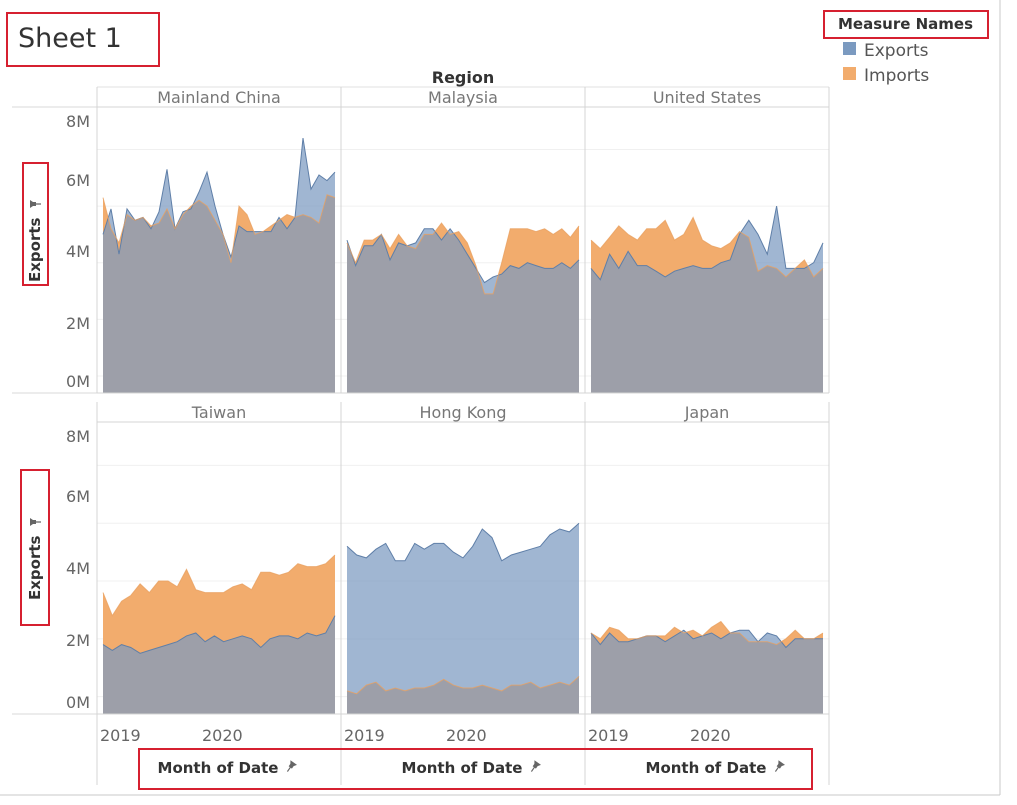 This screenshot has height=805, width=1017. Describe the element at coordinates (219, 585) in the screenshot. I see `imports-line-taiwan` at that location.